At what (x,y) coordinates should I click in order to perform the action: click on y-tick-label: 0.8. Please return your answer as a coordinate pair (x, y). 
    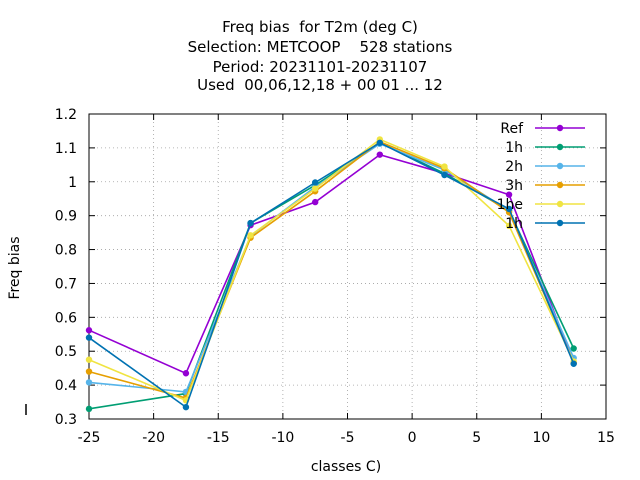
    Looking at the image, I should click on (66, 251).